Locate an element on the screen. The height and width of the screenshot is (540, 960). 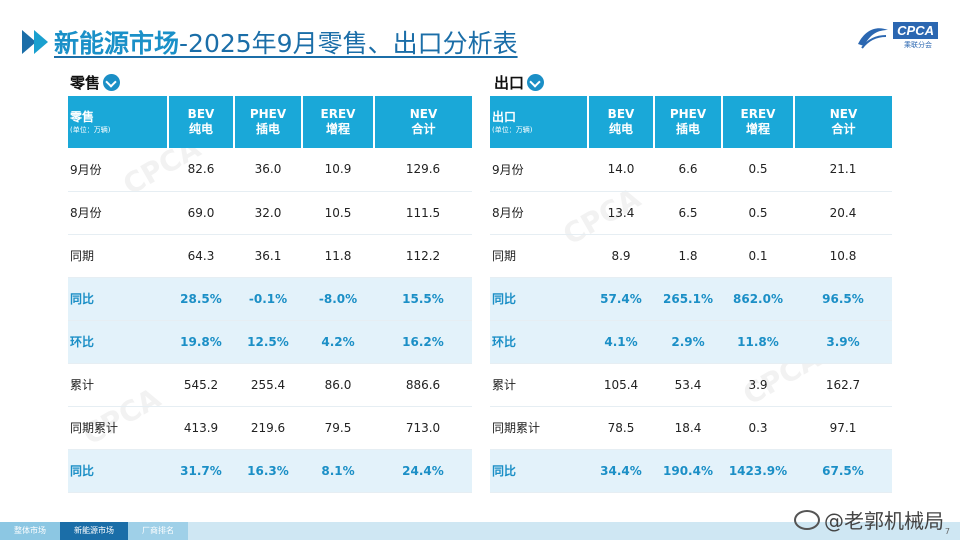
table-cell: 86.0 is located at coordinates (338, 385).